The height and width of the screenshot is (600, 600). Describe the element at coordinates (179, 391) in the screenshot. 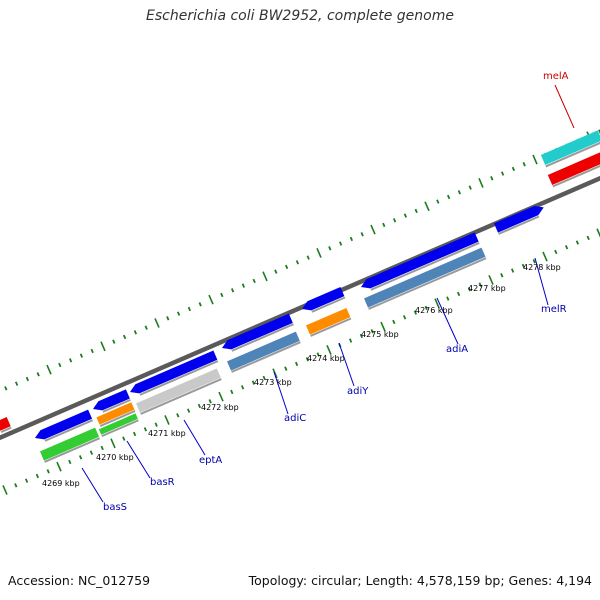

I see `gene-eptA` at that location.